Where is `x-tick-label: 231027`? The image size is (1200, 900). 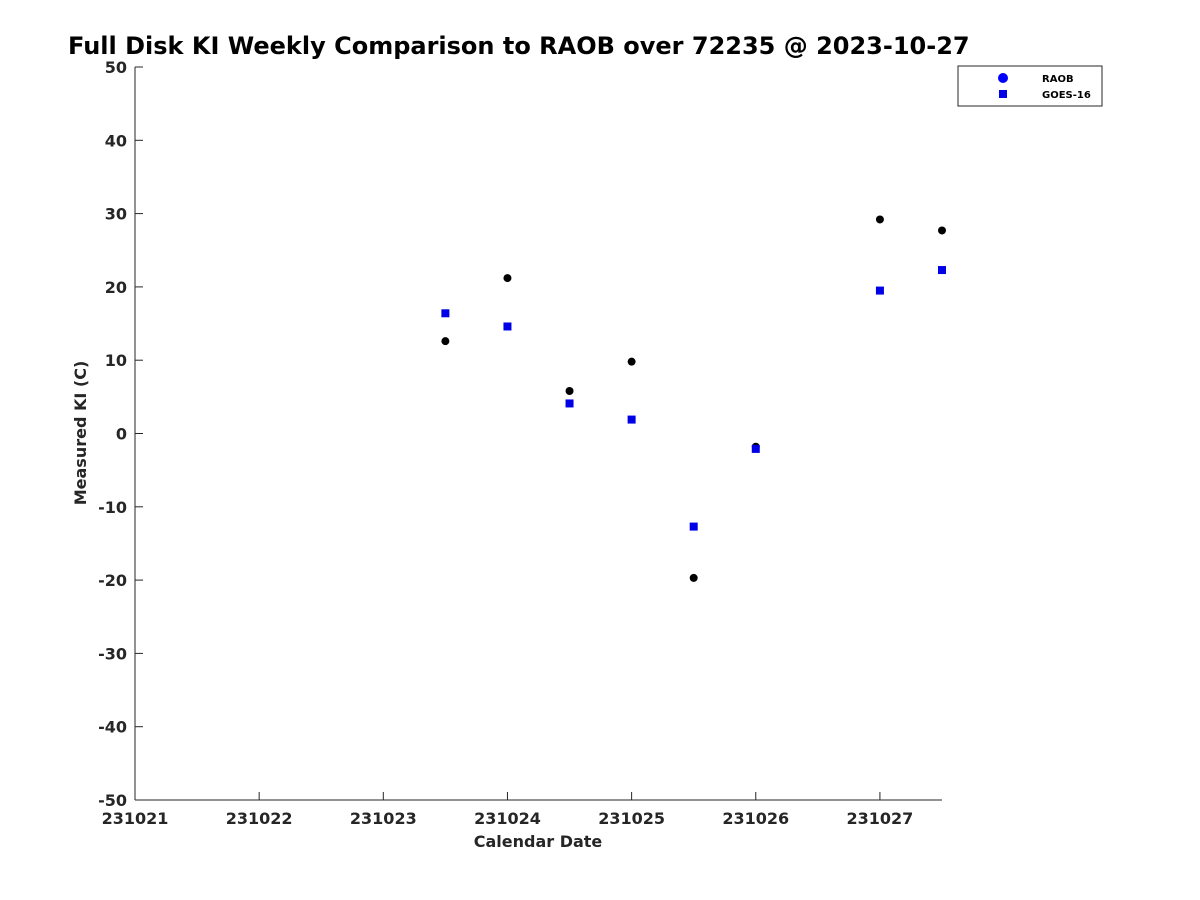 x-tick-label: 231027 is located at coordinates (880, 818).